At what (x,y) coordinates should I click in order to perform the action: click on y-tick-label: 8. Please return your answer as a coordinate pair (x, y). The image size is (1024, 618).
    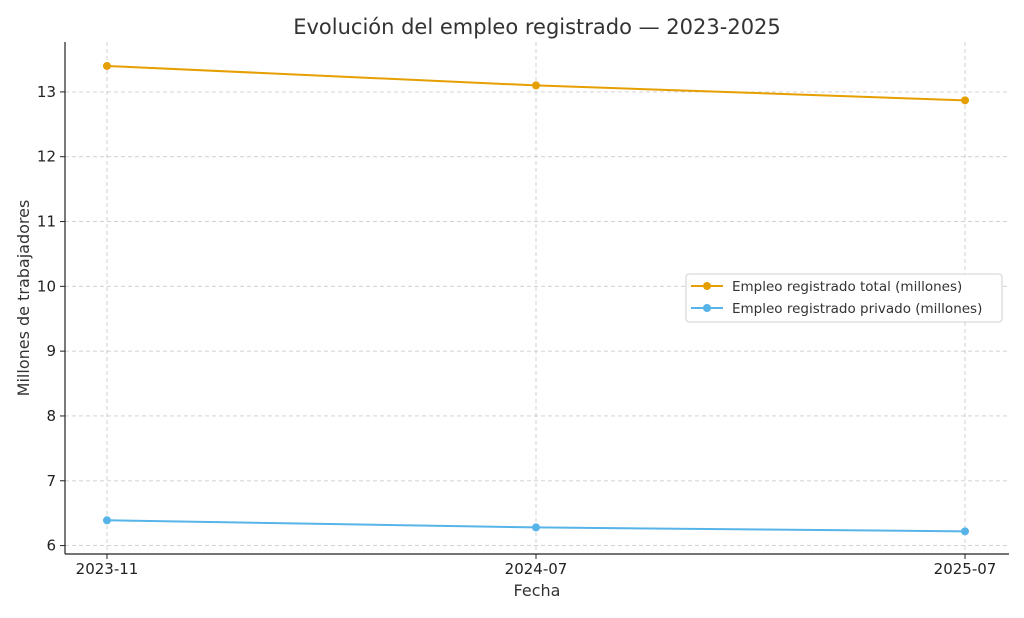
    Looking at the image, I should click on (51, 416).